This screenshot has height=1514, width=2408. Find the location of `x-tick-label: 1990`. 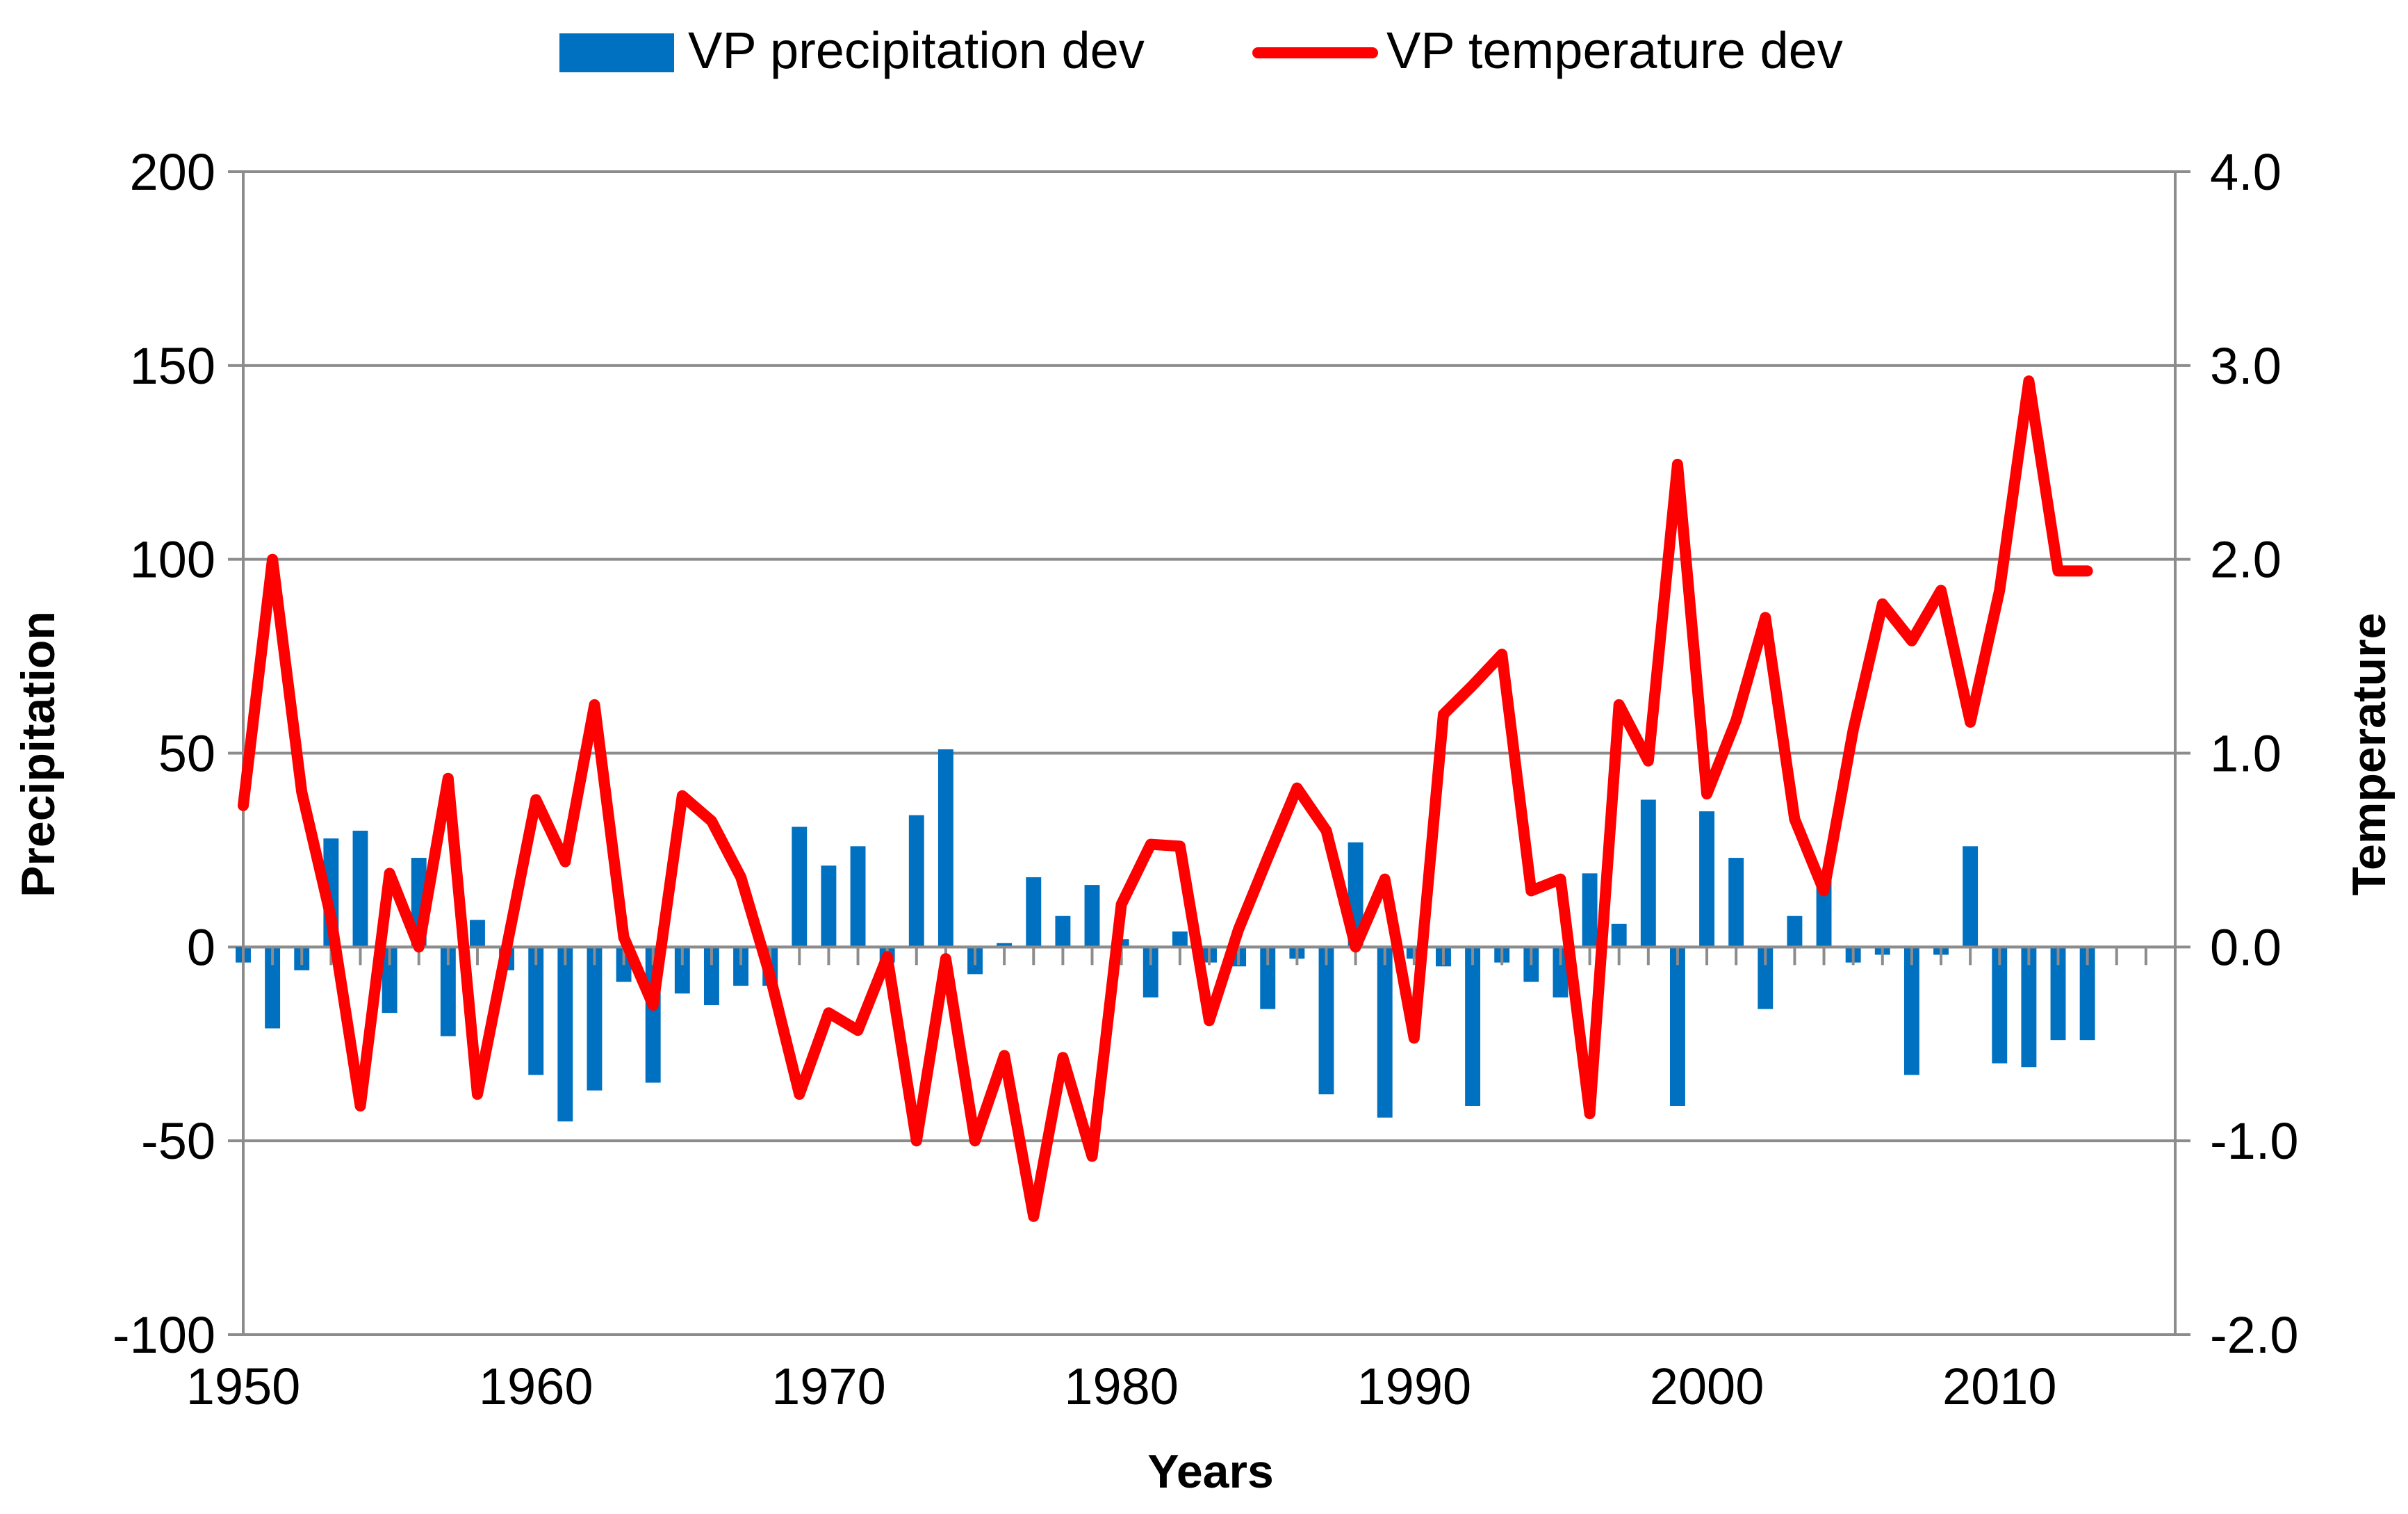

x-tick-label: 1990 is located at coordinates (1414, 1386).